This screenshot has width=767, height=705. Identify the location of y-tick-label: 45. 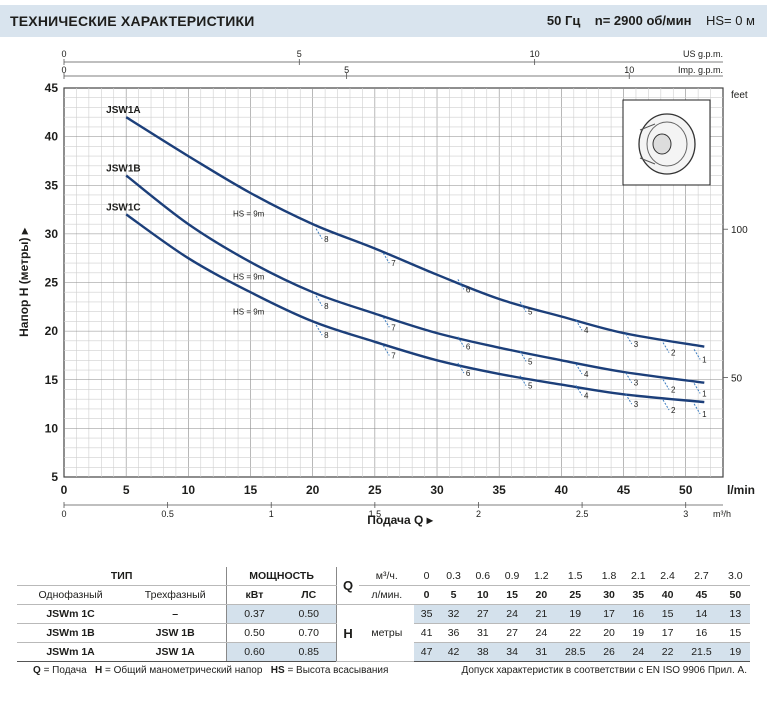
(52, 88).